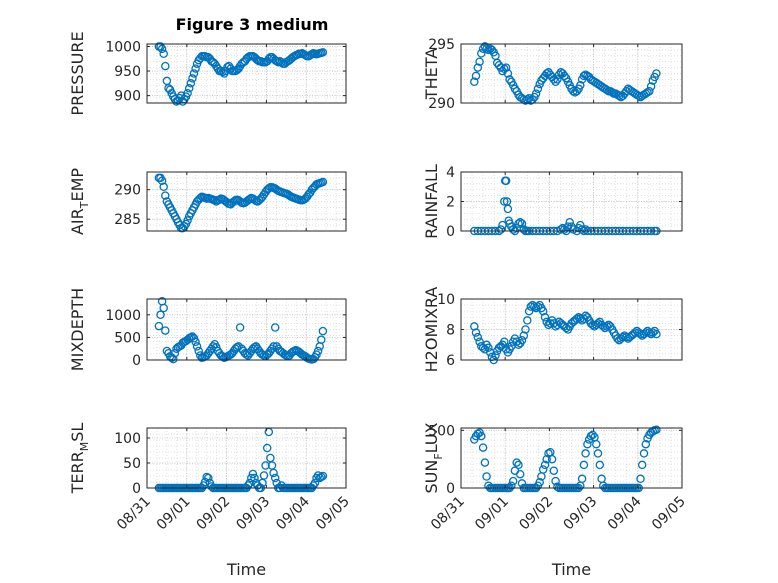 This screenshot has height=583, width=778. I want to click on y-axis-label: TERRMSL, so click(79, 459).